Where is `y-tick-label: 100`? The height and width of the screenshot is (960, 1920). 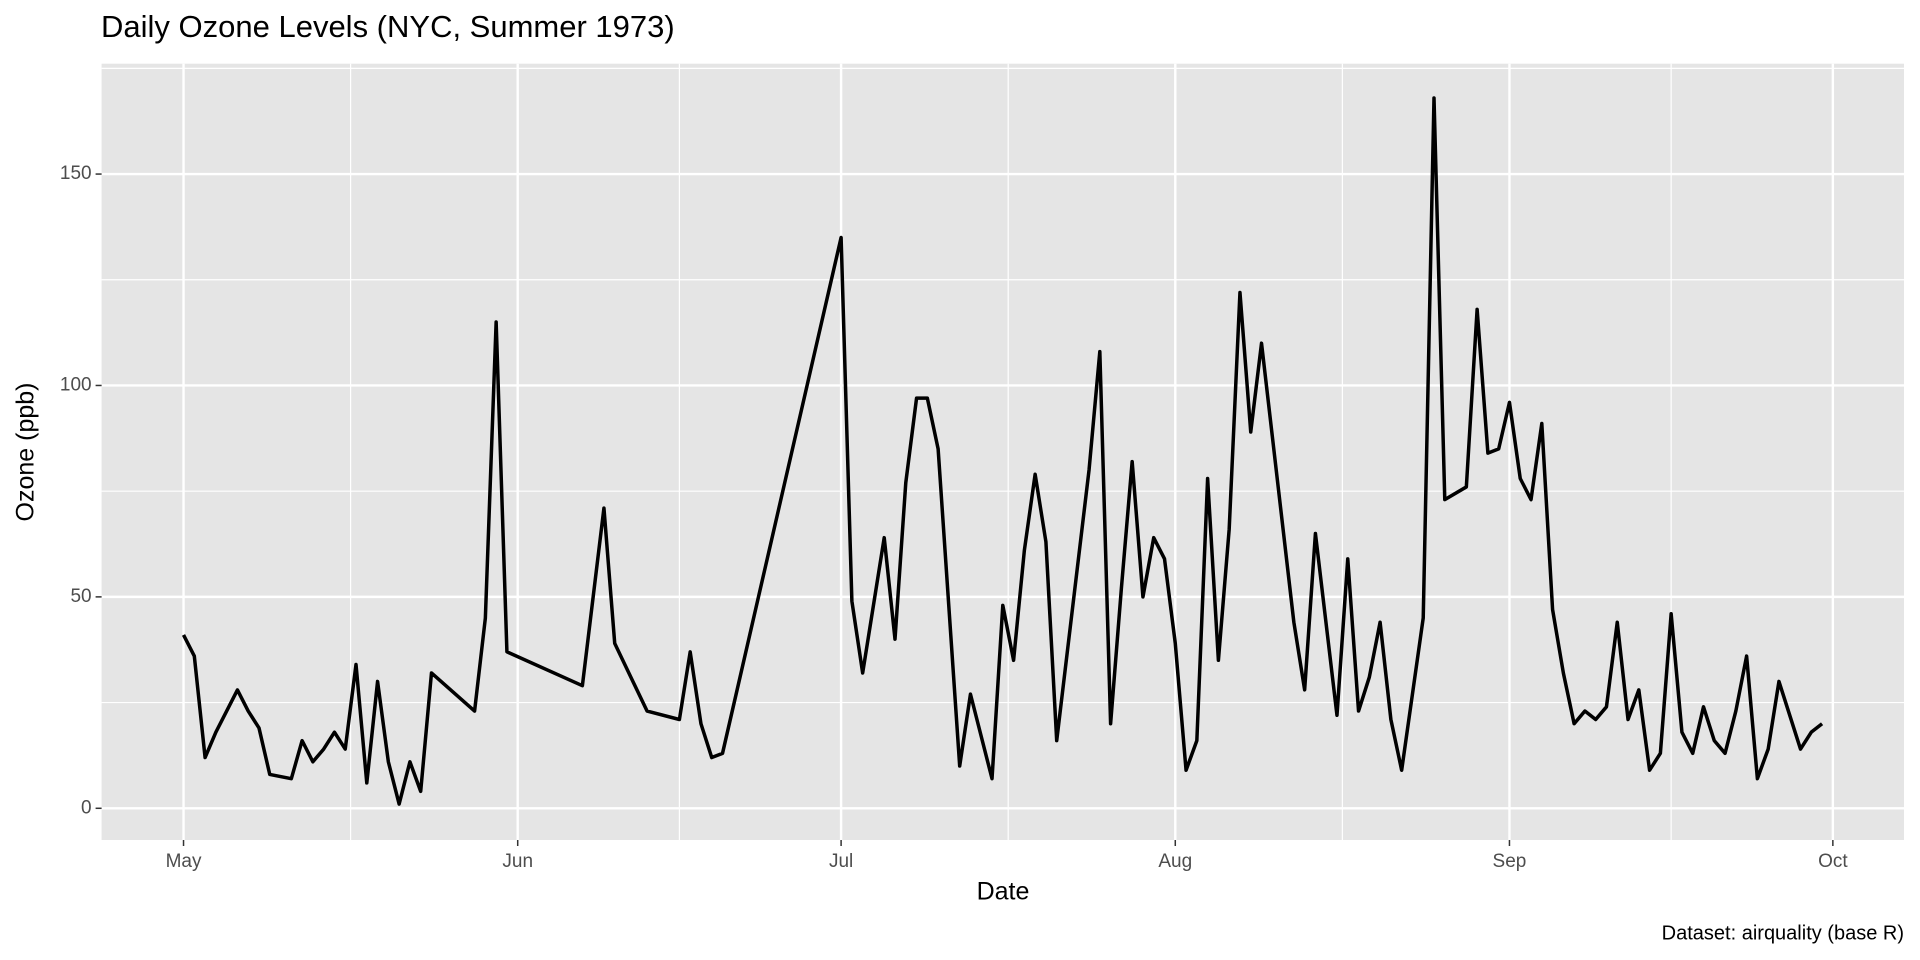
y-tick-label: 100 is located at coordinates (76, 384).